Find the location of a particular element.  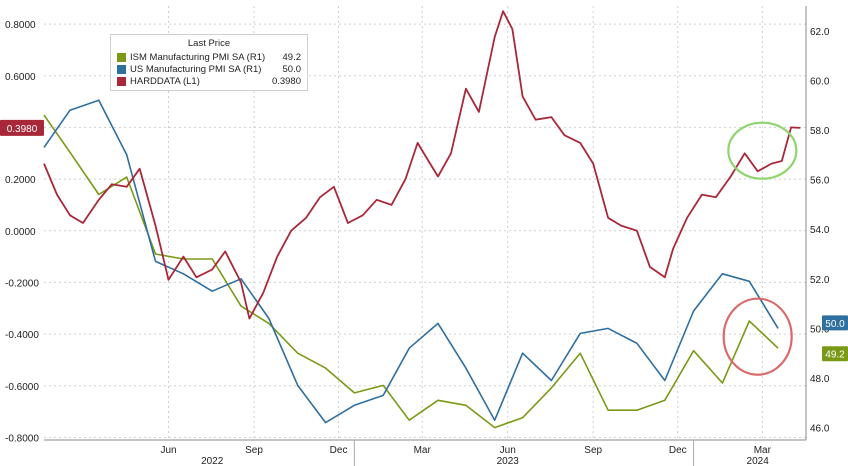

left-axis-tick-label: 0.0000 is located at coordinates (20, 232).